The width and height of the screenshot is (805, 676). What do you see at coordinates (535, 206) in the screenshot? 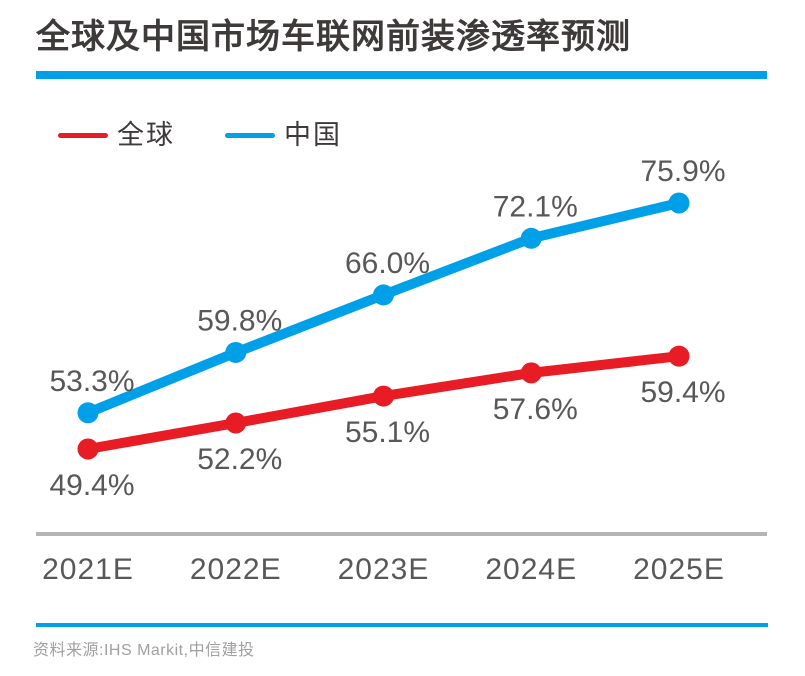
I see `data-label-1-3: 72.1%` at bounding box center [535, 206].